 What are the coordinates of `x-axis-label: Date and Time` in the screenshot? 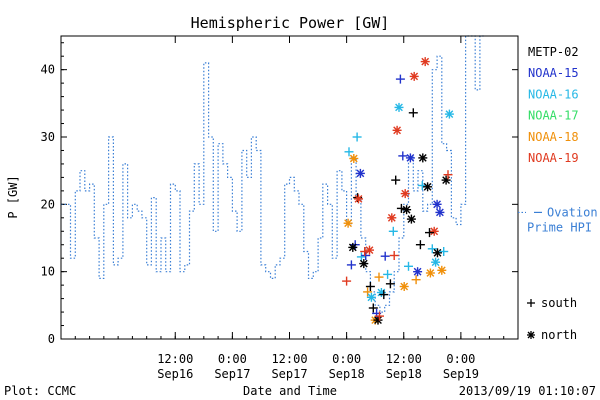 It's located at (290, 391).